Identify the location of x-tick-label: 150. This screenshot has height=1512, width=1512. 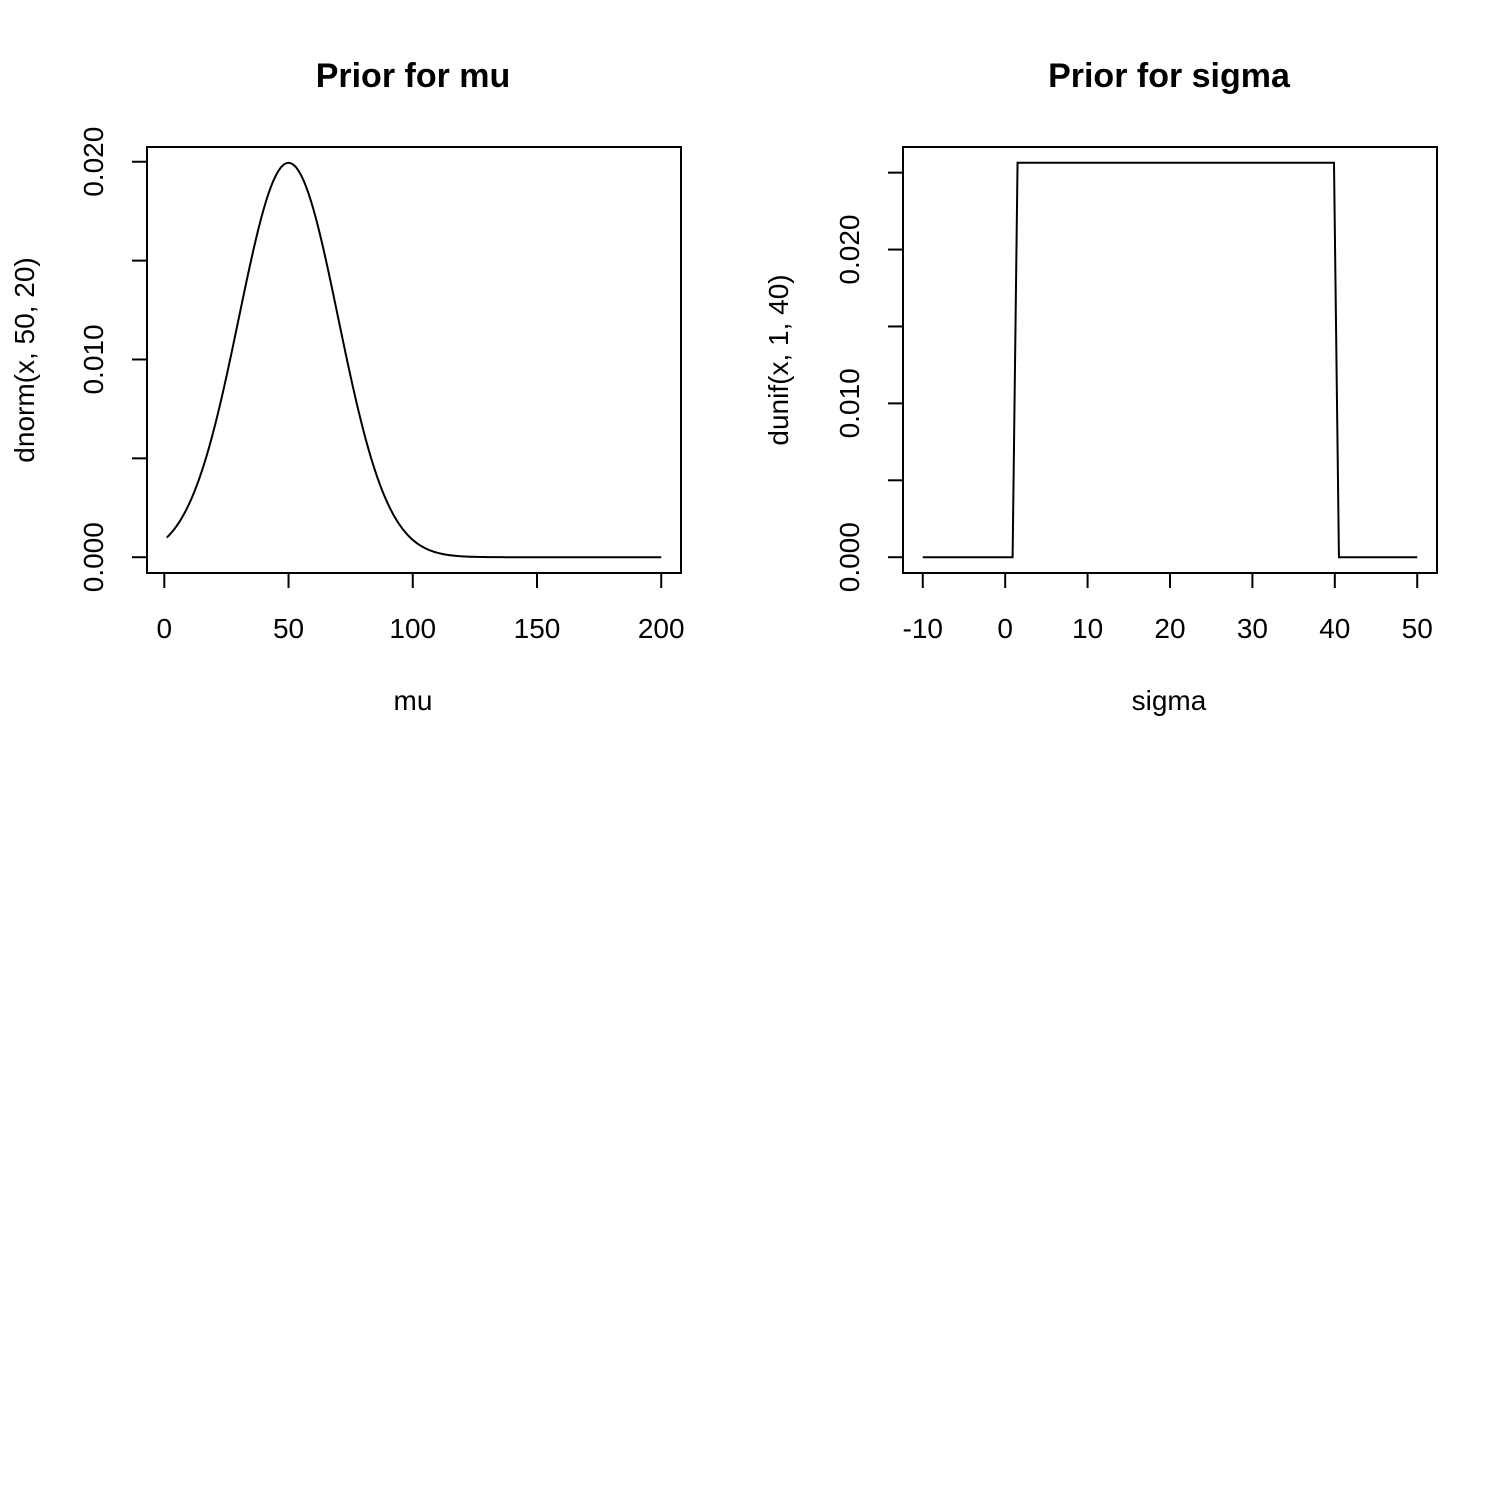
(537, 628).